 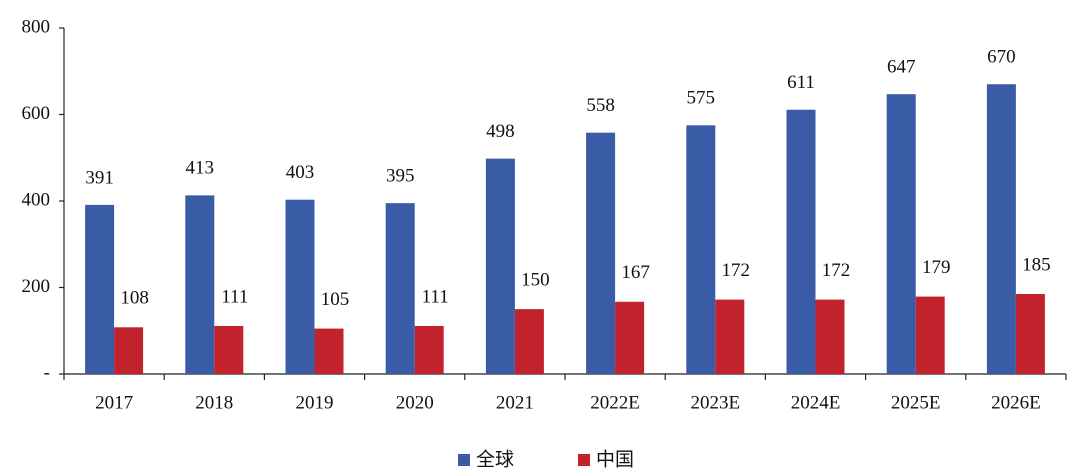 I want to click on value-label: 670, so click(x=1001, y=57).